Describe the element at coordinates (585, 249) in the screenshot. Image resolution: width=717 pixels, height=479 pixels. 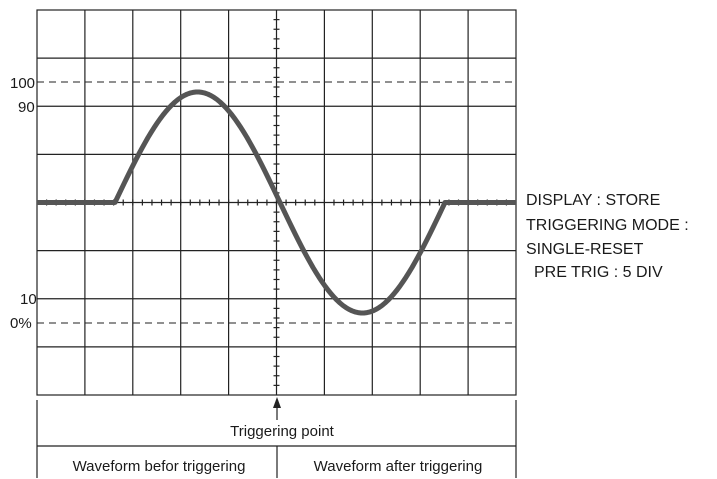
I see `setting-text: SINGLE-RESET` at that location.